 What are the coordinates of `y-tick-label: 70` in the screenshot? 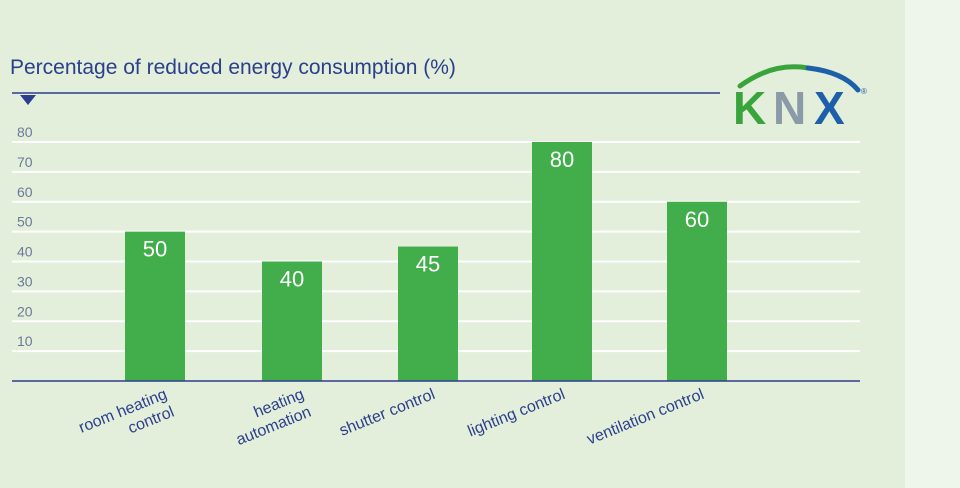 It's located at (25, 162).